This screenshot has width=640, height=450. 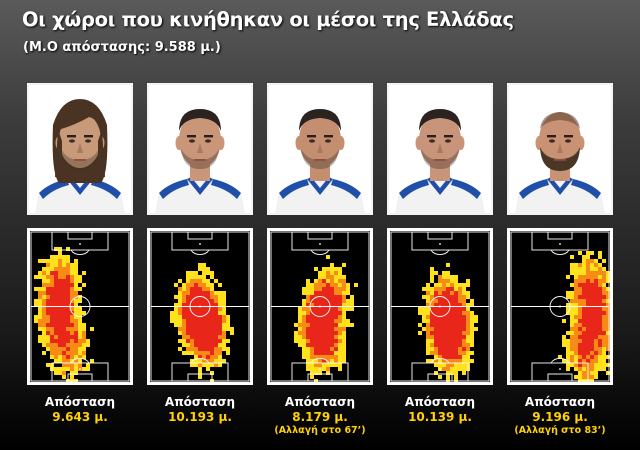 What do you see at coordinates (560, 417) in the screenshot?
I see `distance-value-5: 9.196 μ.` at bounding box center [560, 417].